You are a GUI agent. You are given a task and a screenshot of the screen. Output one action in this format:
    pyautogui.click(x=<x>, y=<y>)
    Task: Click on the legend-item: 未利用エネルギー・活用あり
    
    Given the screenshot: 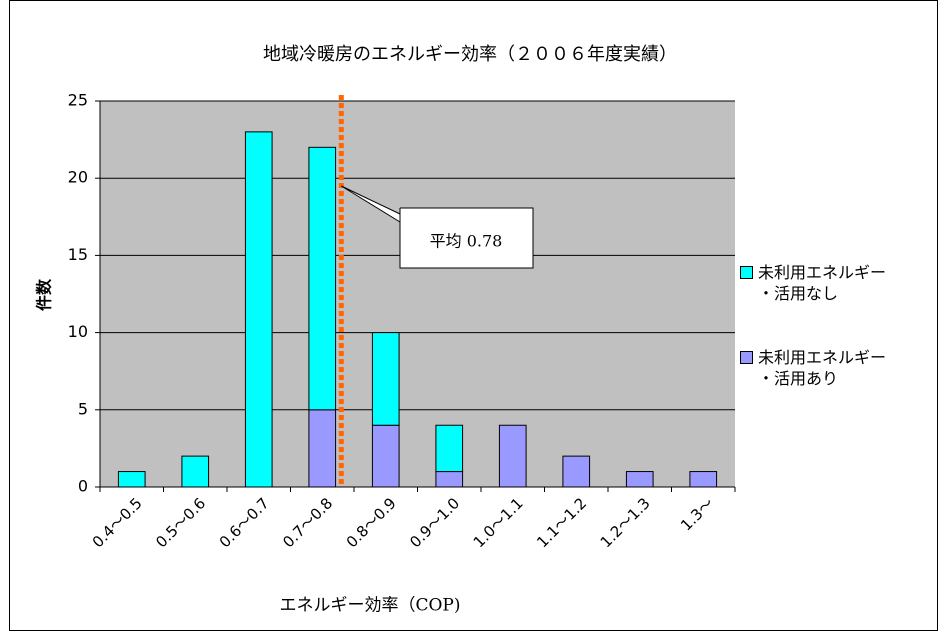 What is the action you would take?
    pyautogui.click(x=813, y=368)
    